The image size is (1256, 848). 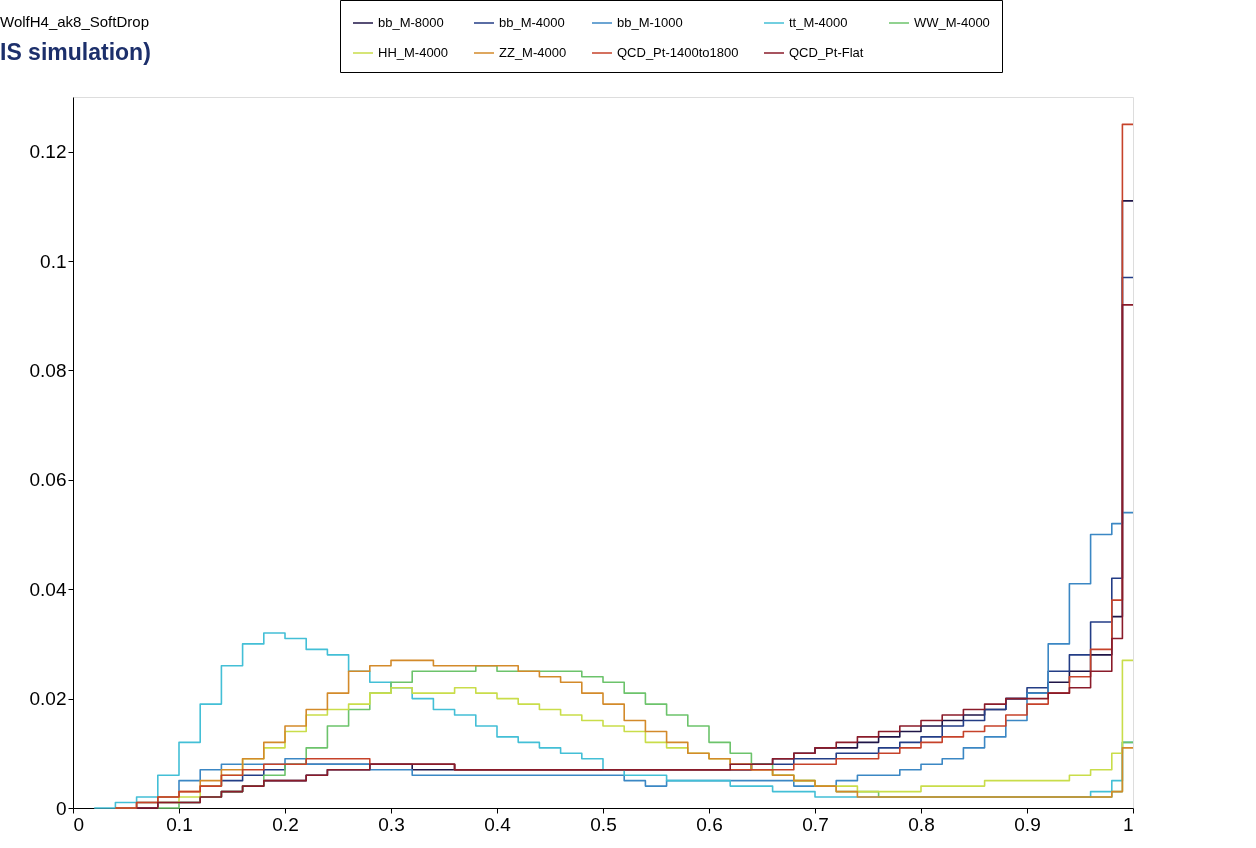 What do you see at coordinates (1128, 824) in the screenshot?
I see `x-tick-label: 1` at bounding box center [1128, 824].